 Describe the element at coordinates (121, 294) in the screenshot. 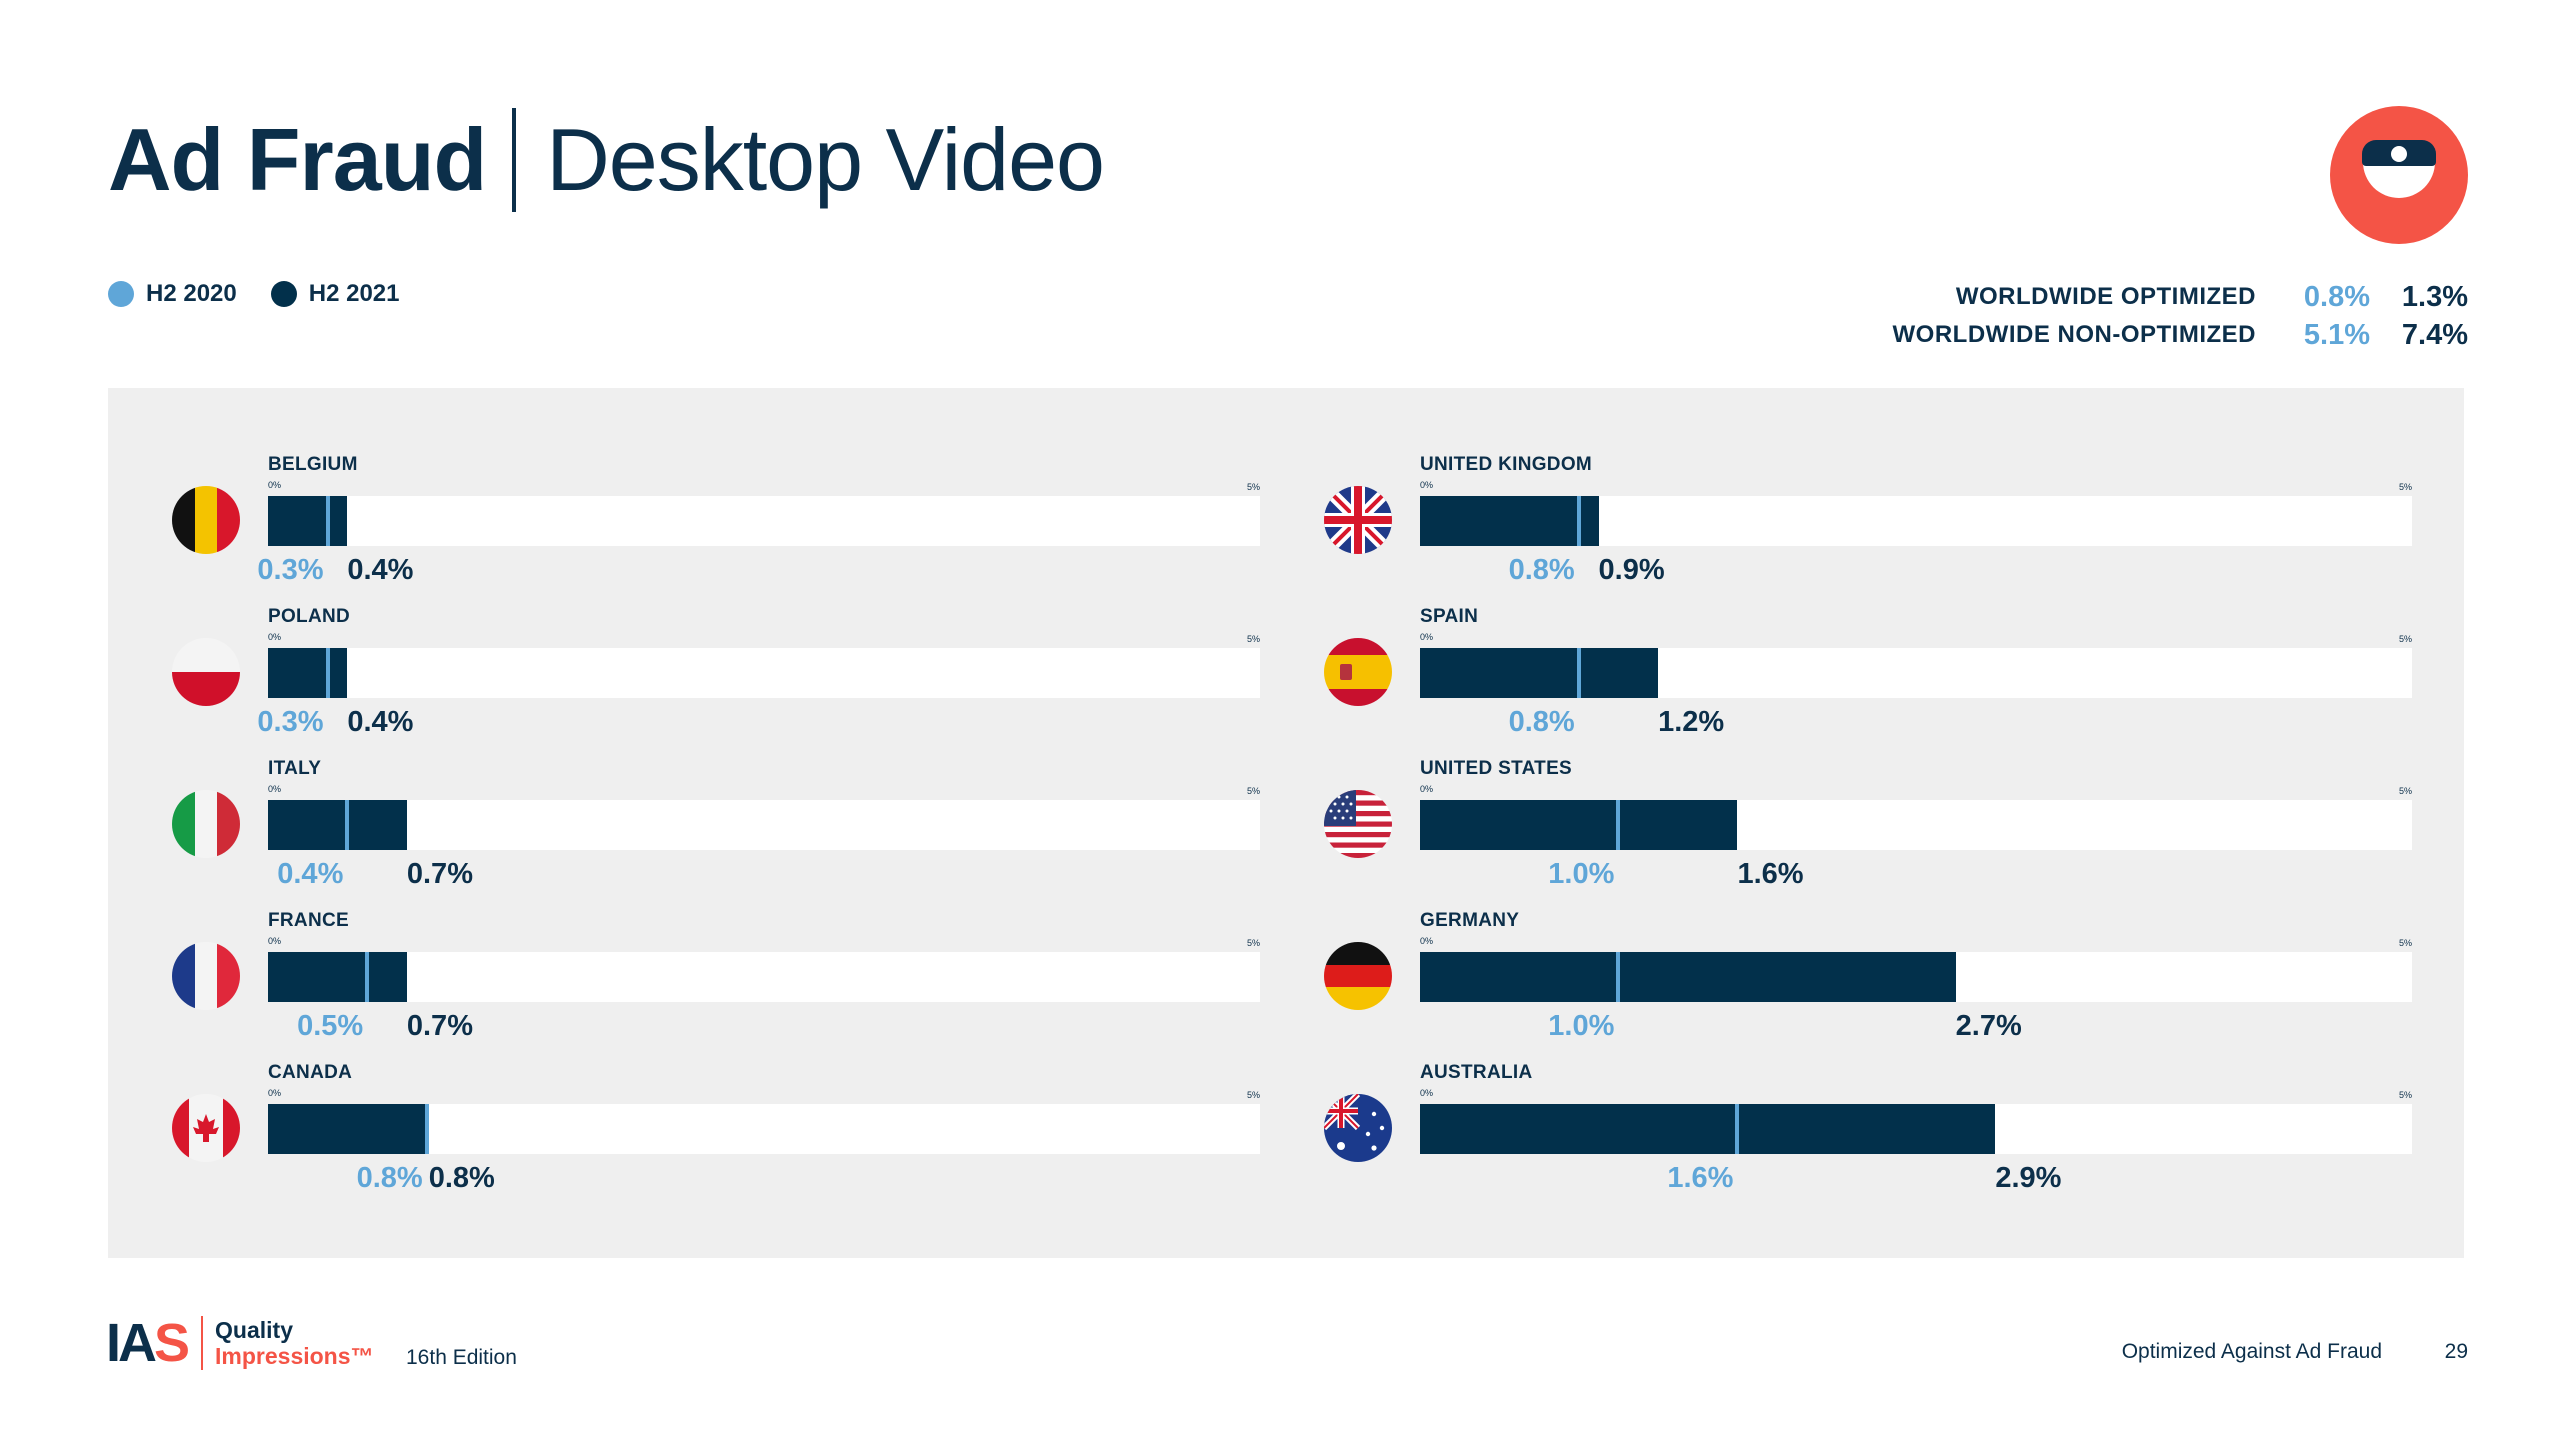

I see `legend-dot-h2-2020` at that location.